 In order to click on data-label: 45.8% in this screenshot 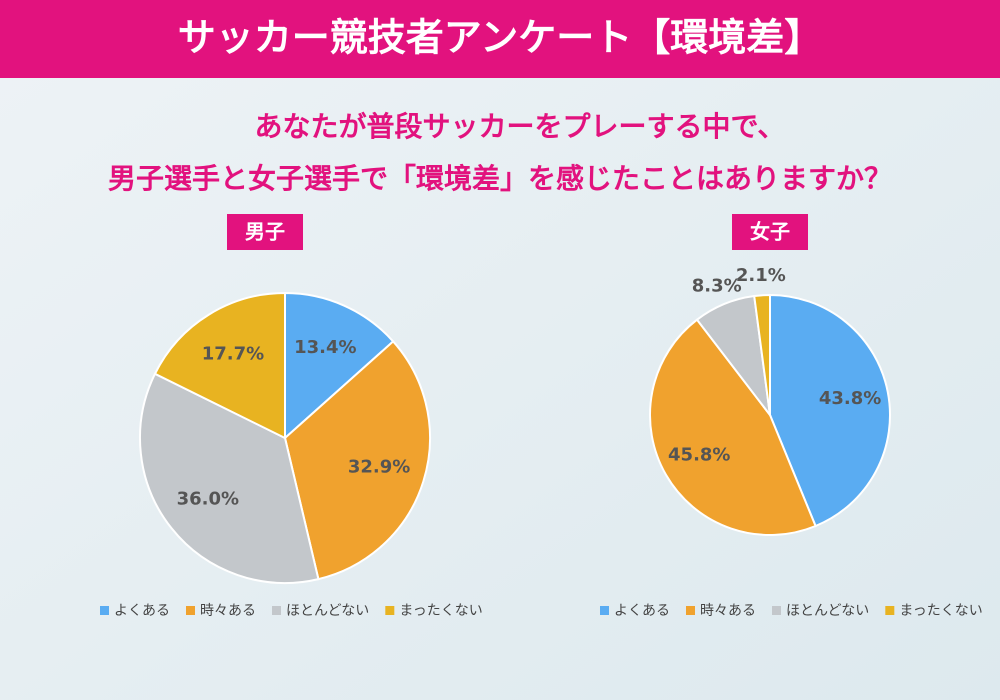, I will do `click(699, 455)`.